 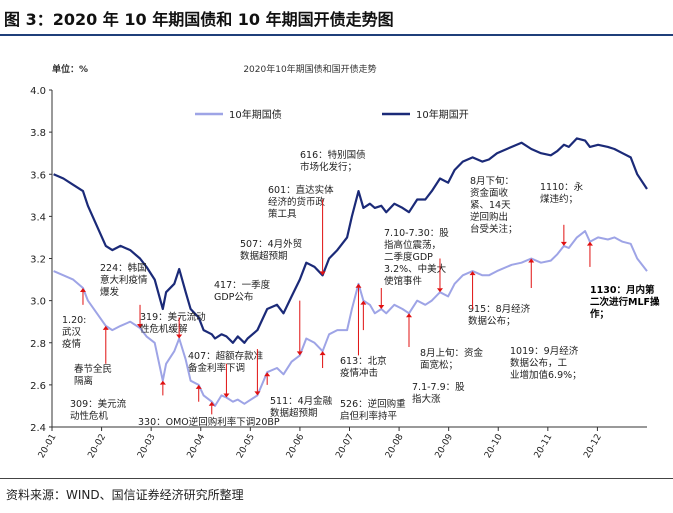 I want to click on x-tick-label: 20-12, so click(x=593, y=447).